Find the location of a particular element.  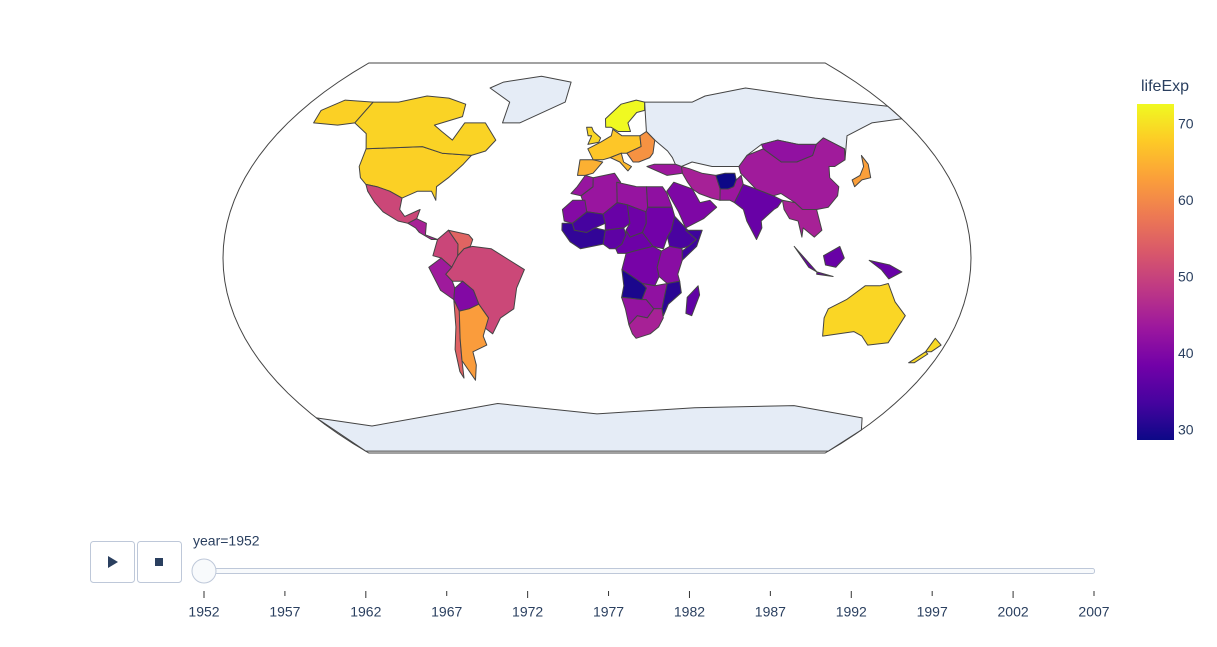

slider-step-label: 1992 is located at coordinates (851, 612).